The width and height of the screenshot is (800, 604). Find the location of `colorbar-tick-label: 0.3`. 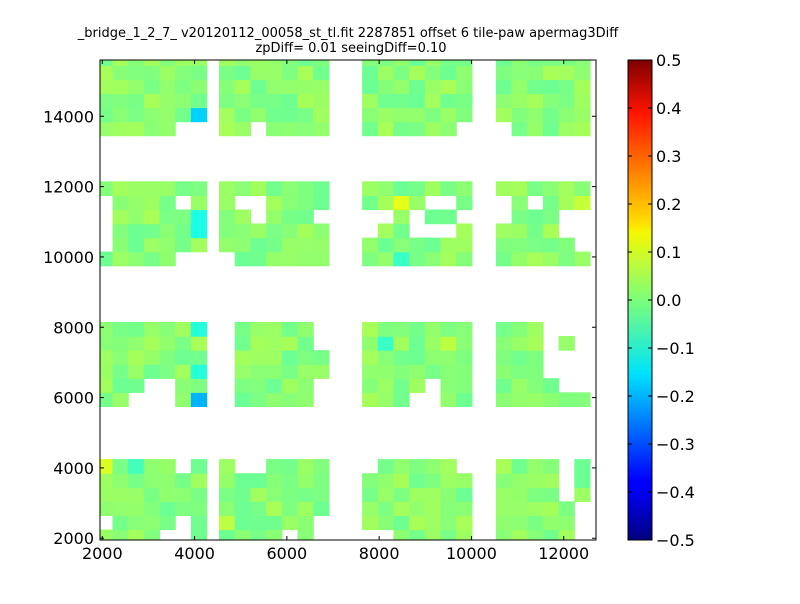

colorbar-tick-label: 0.3 is located at coordinates (668, 156).